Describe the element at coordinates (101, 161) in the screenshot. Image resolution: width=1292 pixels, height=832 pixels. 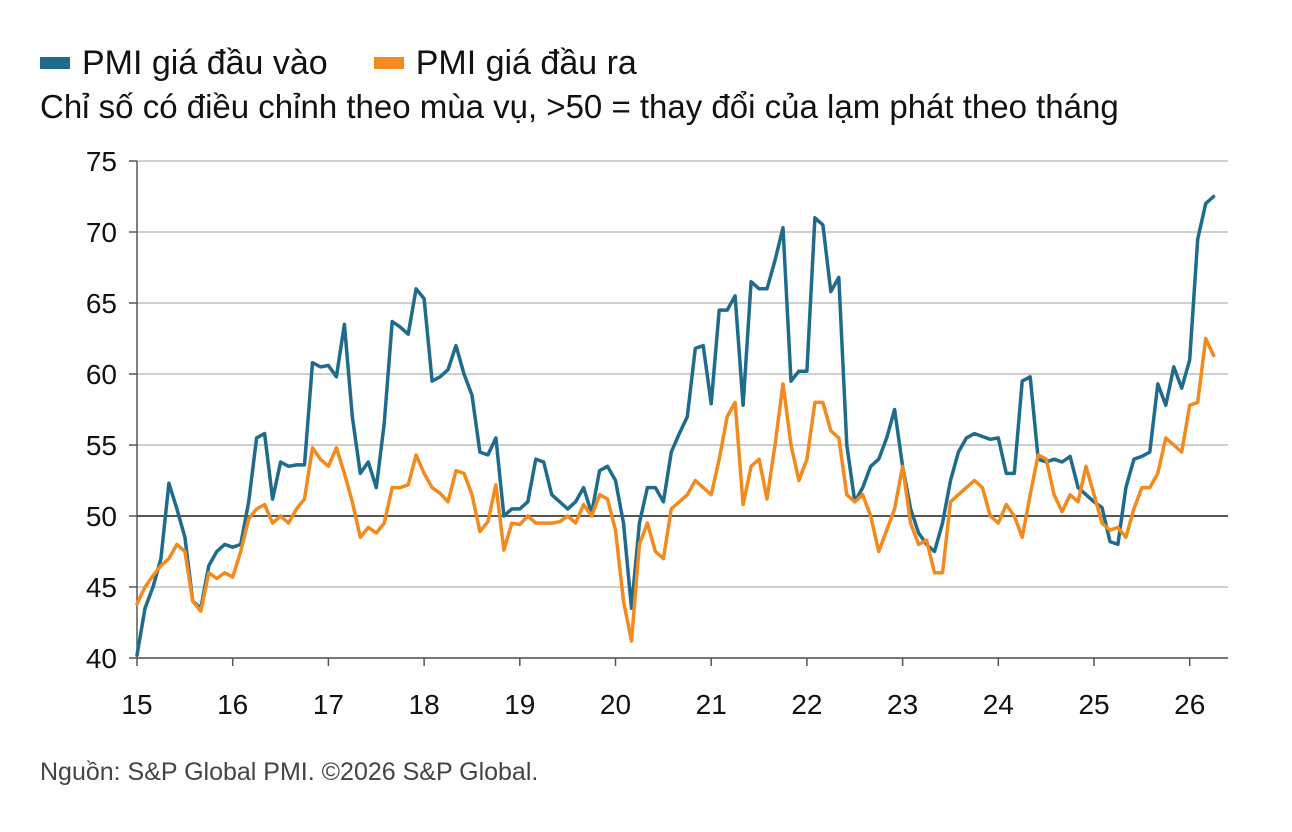
I see `y-tick-label: 75` at that location.